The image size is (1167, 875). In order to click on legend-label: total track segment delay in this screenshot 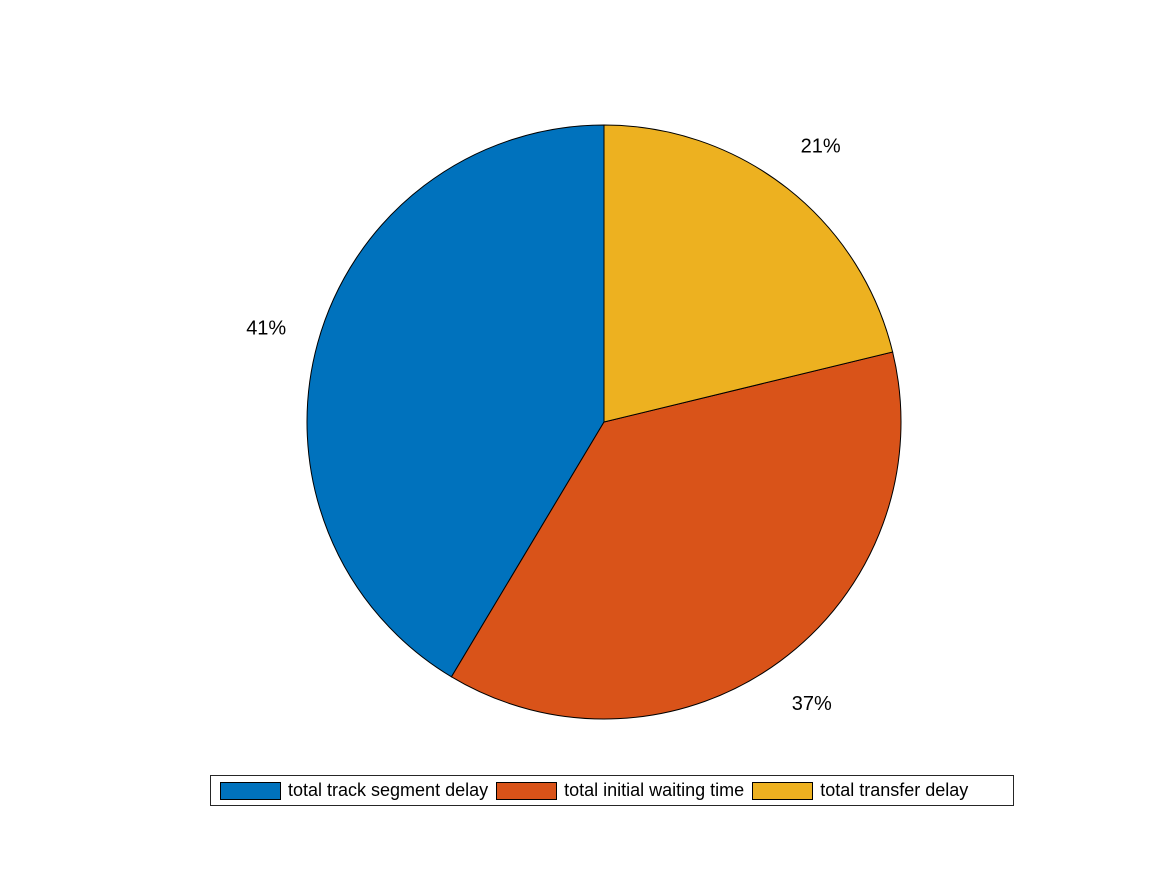, I will do `click(388, 790)`.